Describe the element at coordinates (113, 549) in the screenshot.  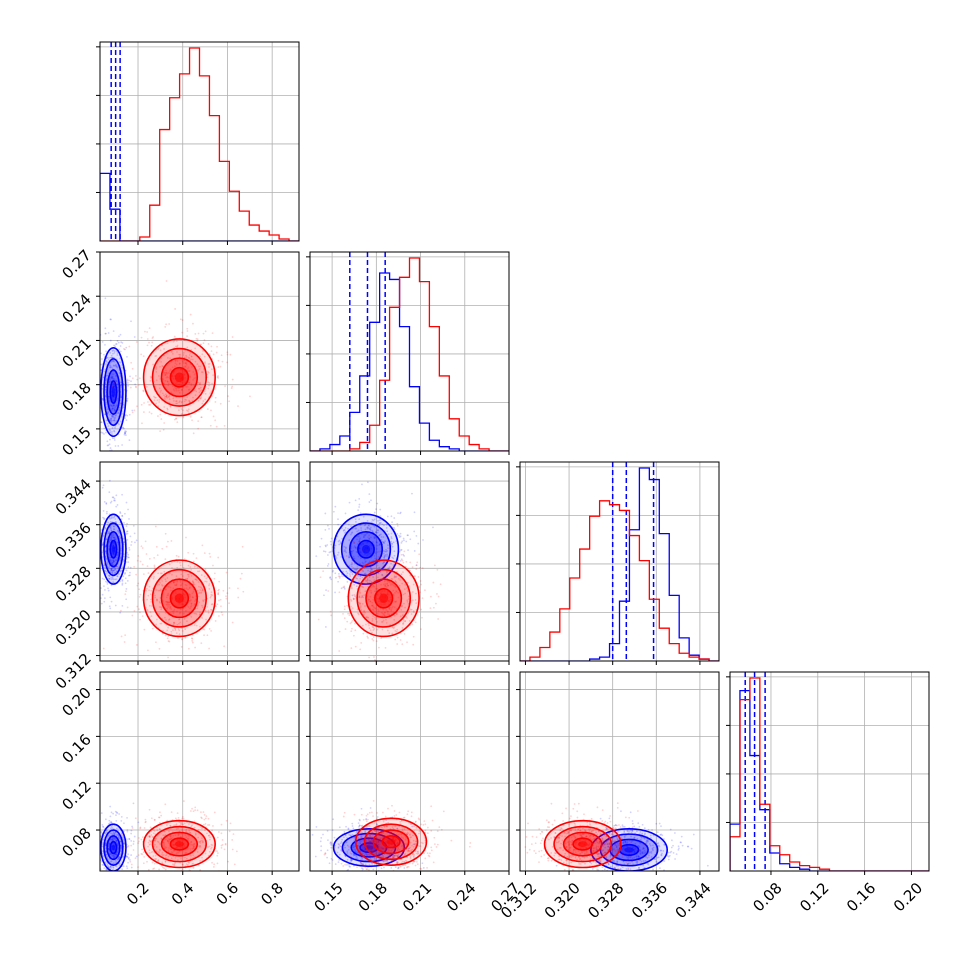
I see `contour-line` at that location.